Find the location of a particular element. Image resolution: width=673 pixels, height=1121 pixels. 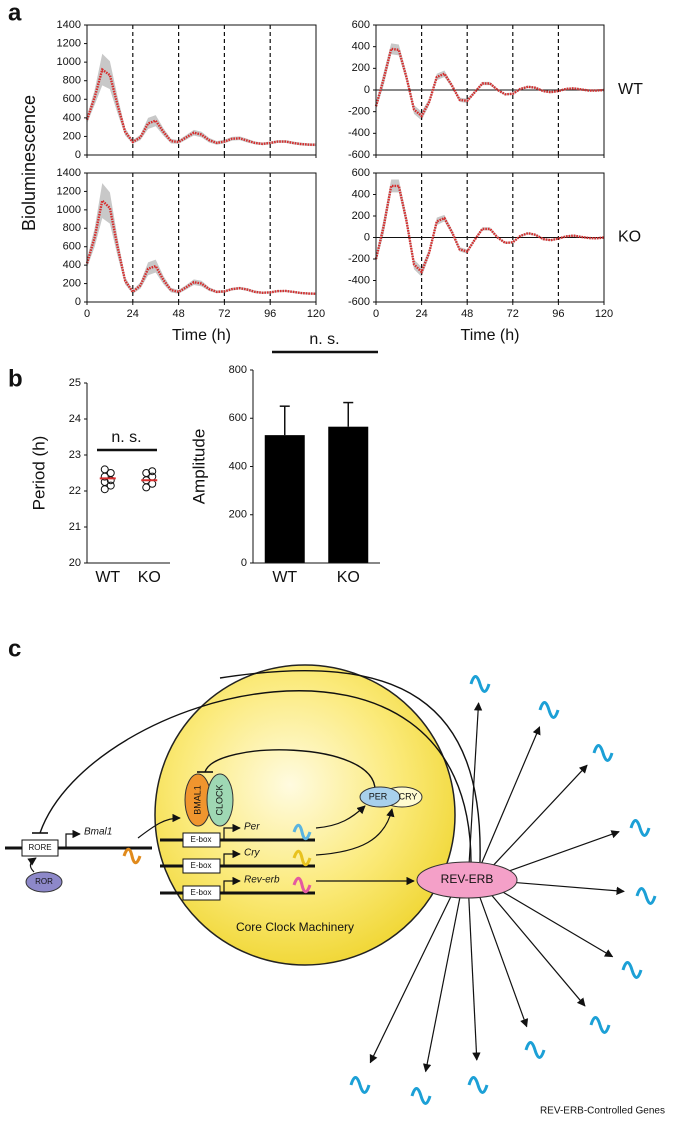

reverb-gene: Rev-erb is located at coordinates (262, 880).